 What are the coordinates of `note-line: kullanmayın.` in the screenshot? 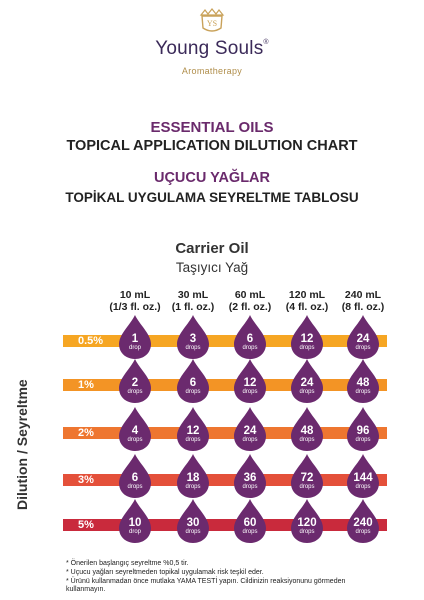 It's located at (86, 590).